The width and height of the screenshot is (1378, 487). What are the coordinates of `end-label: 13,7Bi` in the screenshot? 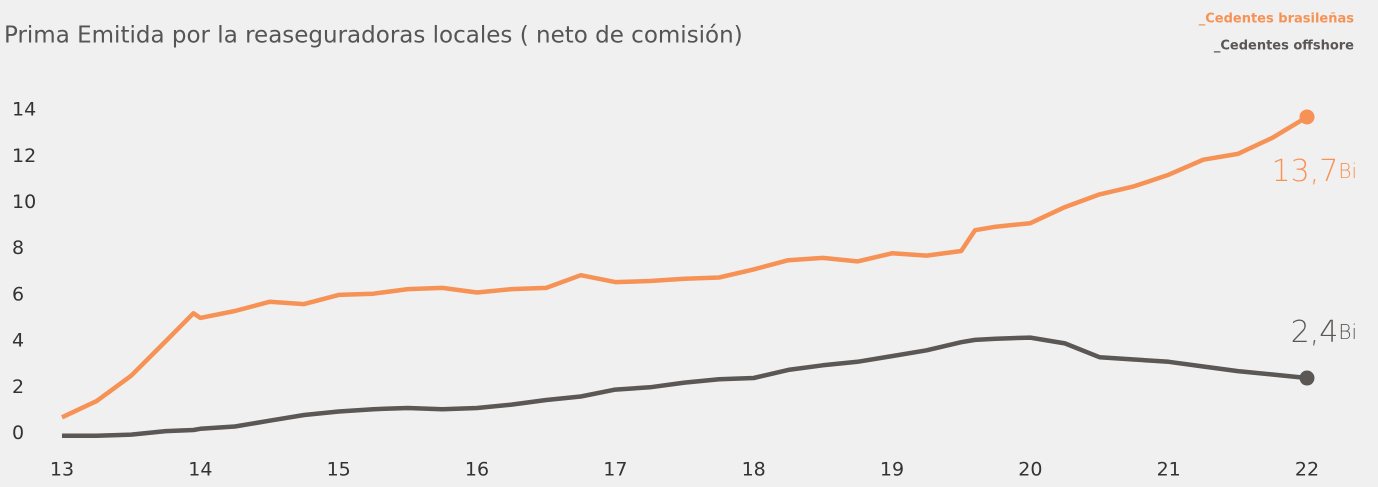 It's located at (1314, 170).